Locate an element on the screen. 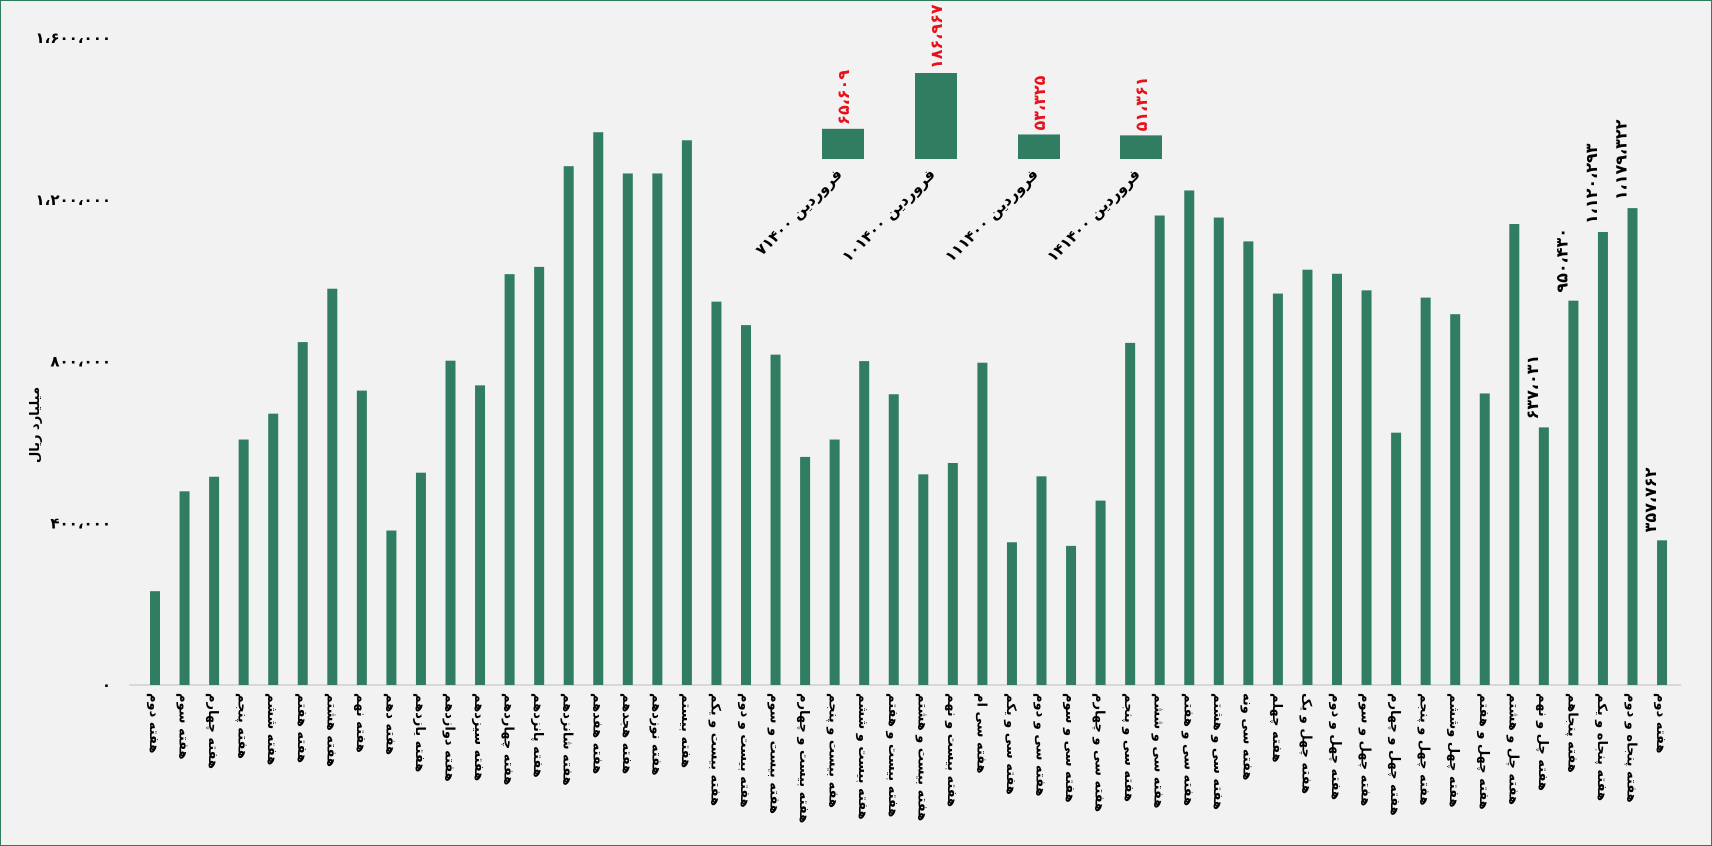 The height and width of the screenshot is (846, 1712). x-tick-label: هفته هشتم is located at coordinates (330, 730).